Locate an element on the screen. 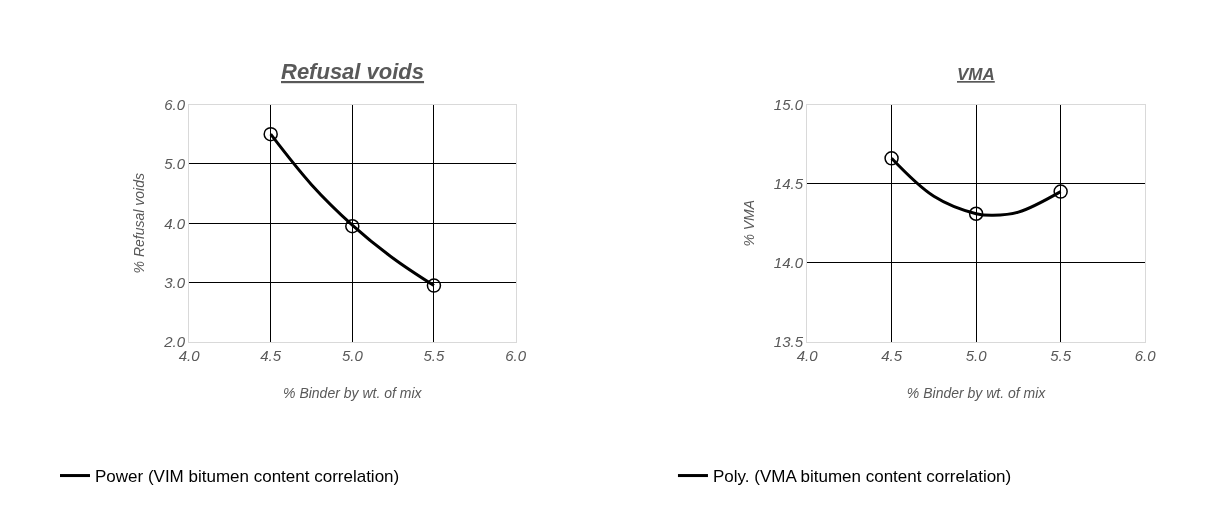  y-tick-label: 6.0 is located at coordinates (175, 104).